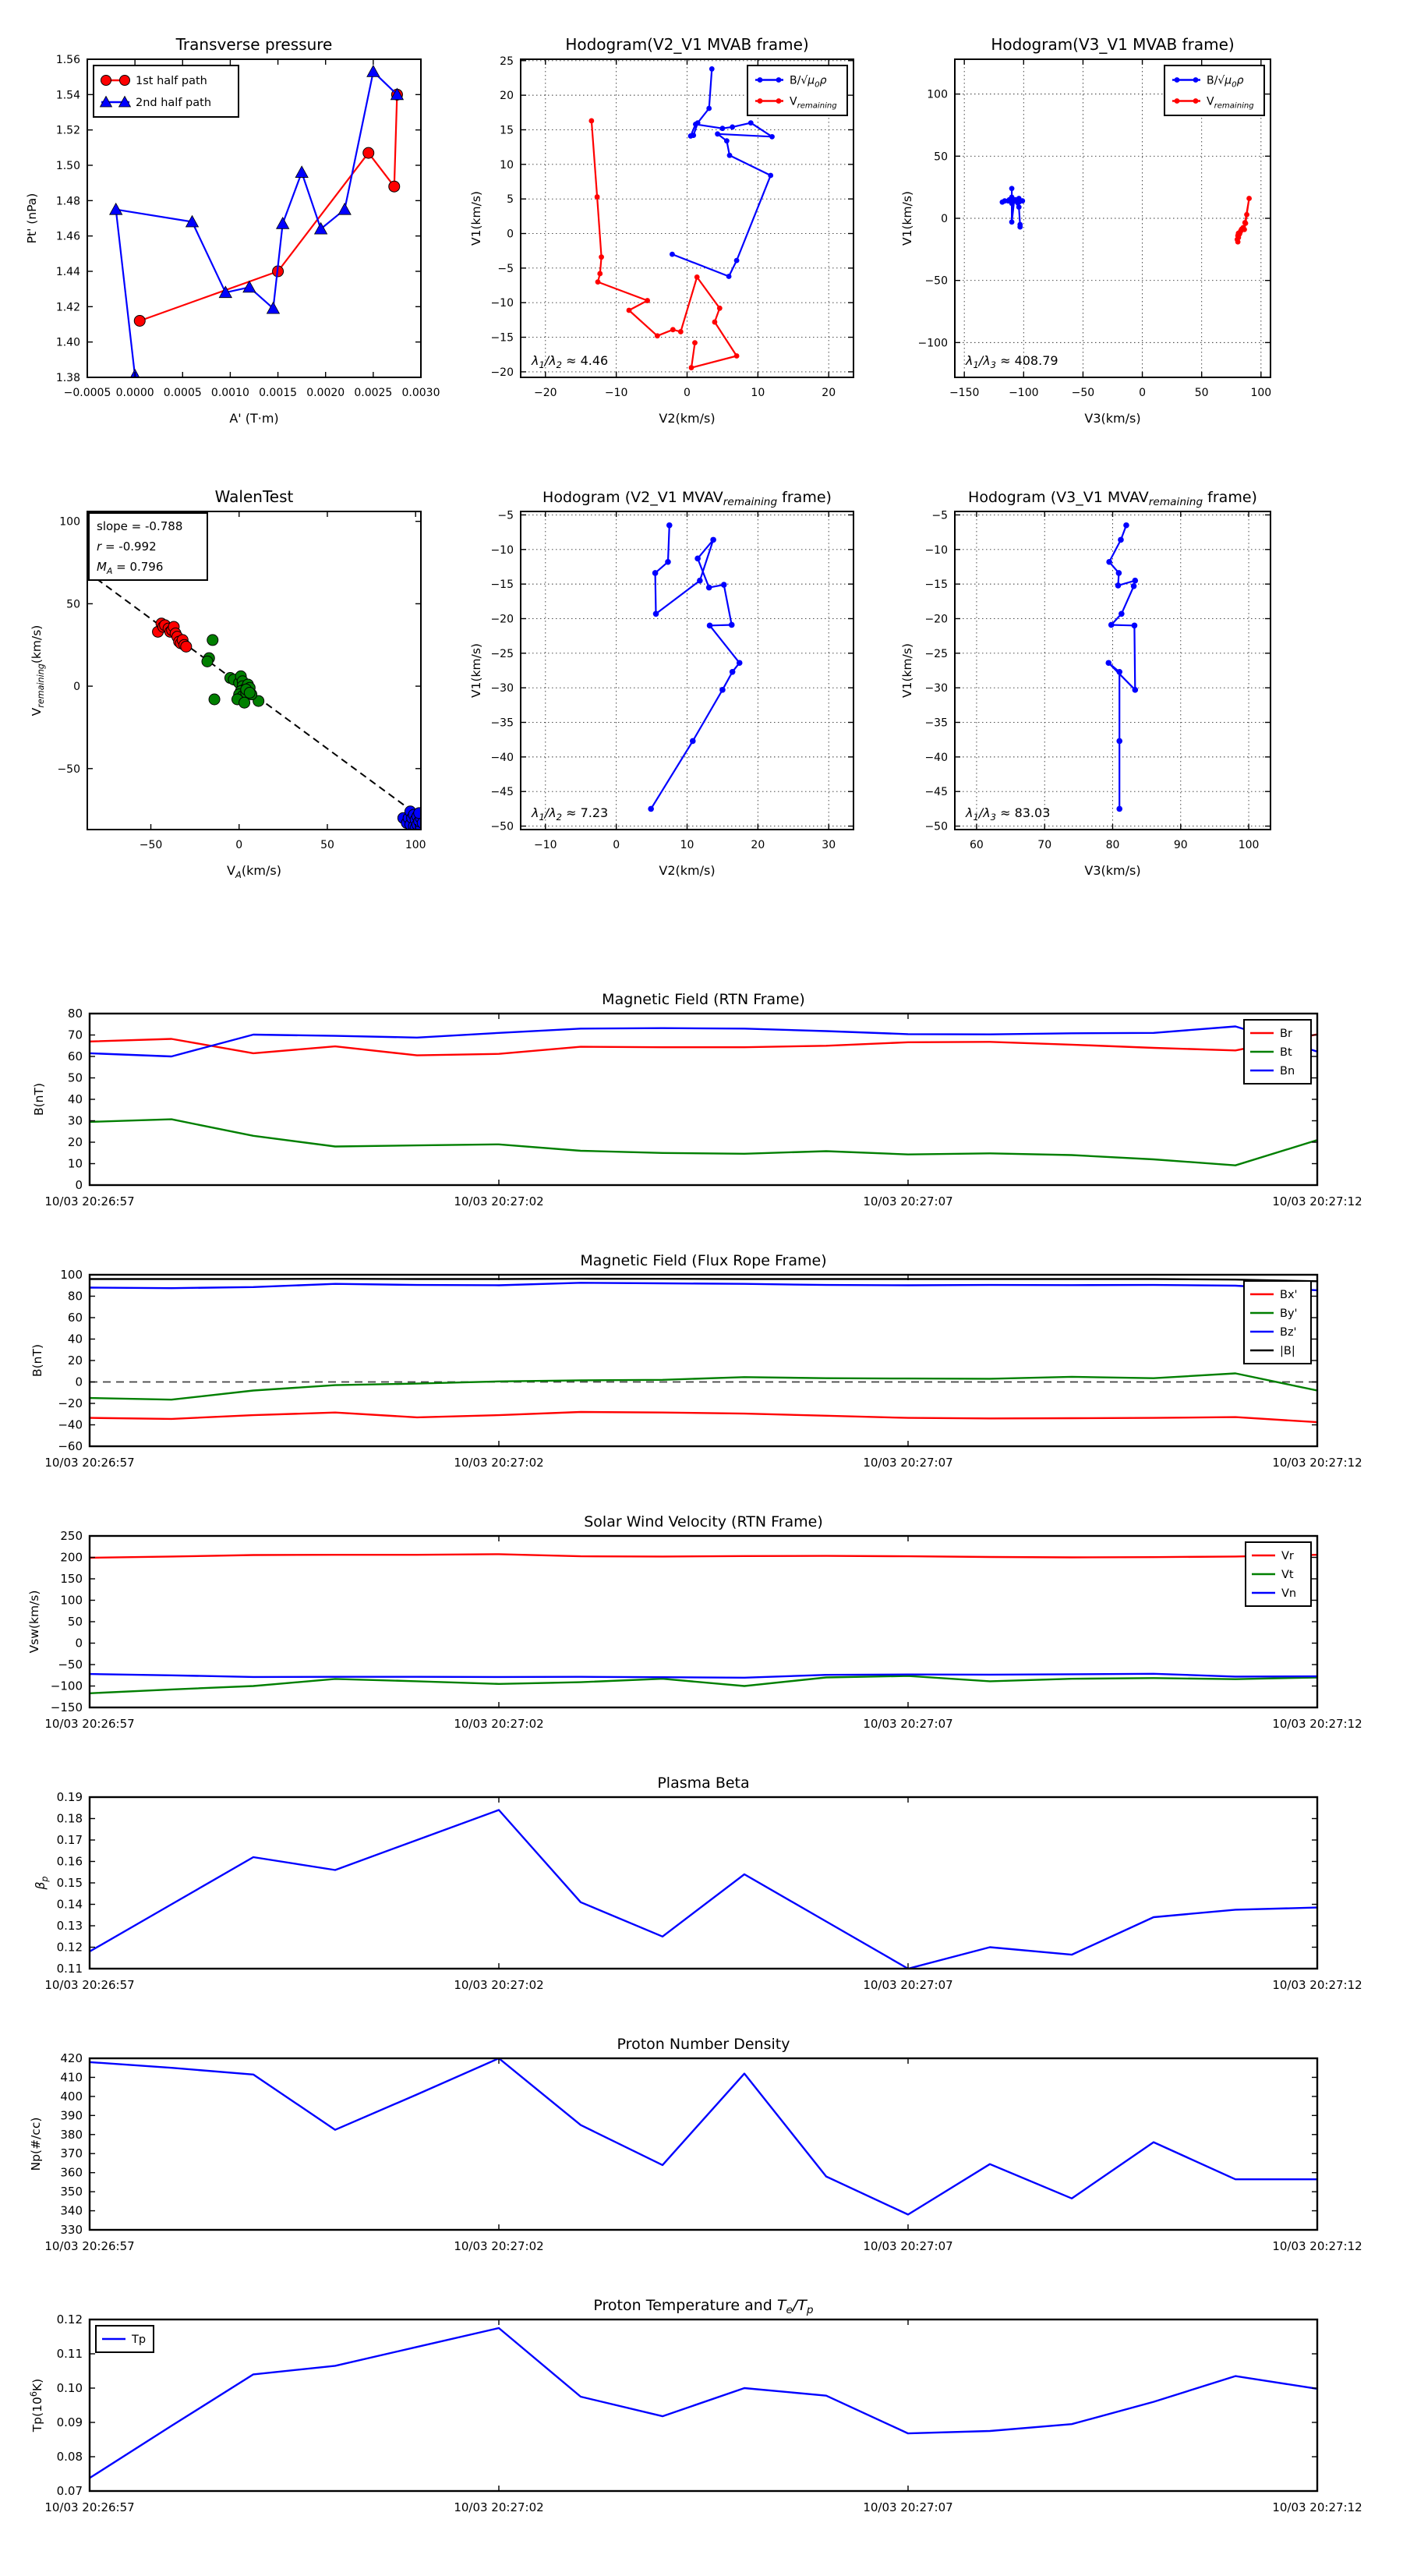 This screenshot has width=1403, height=2576. Describe the element at coordinates (703, 2137) in the screenshot. I see `series-np` at that location.